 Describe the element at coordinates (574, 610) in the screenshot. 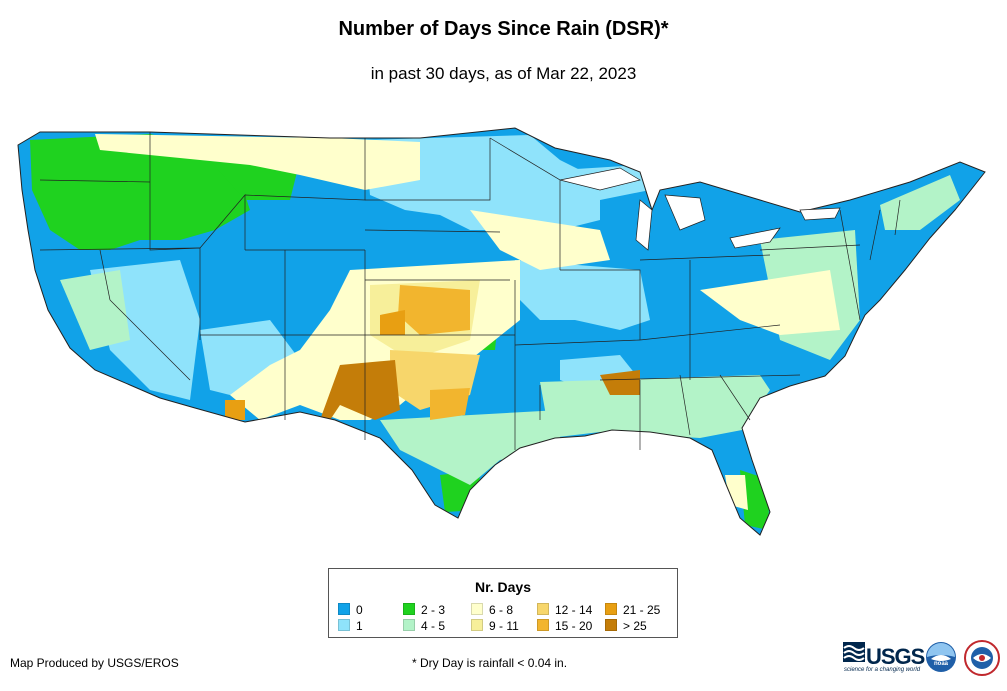

I see `legend-label: 12 - 14` at that location.